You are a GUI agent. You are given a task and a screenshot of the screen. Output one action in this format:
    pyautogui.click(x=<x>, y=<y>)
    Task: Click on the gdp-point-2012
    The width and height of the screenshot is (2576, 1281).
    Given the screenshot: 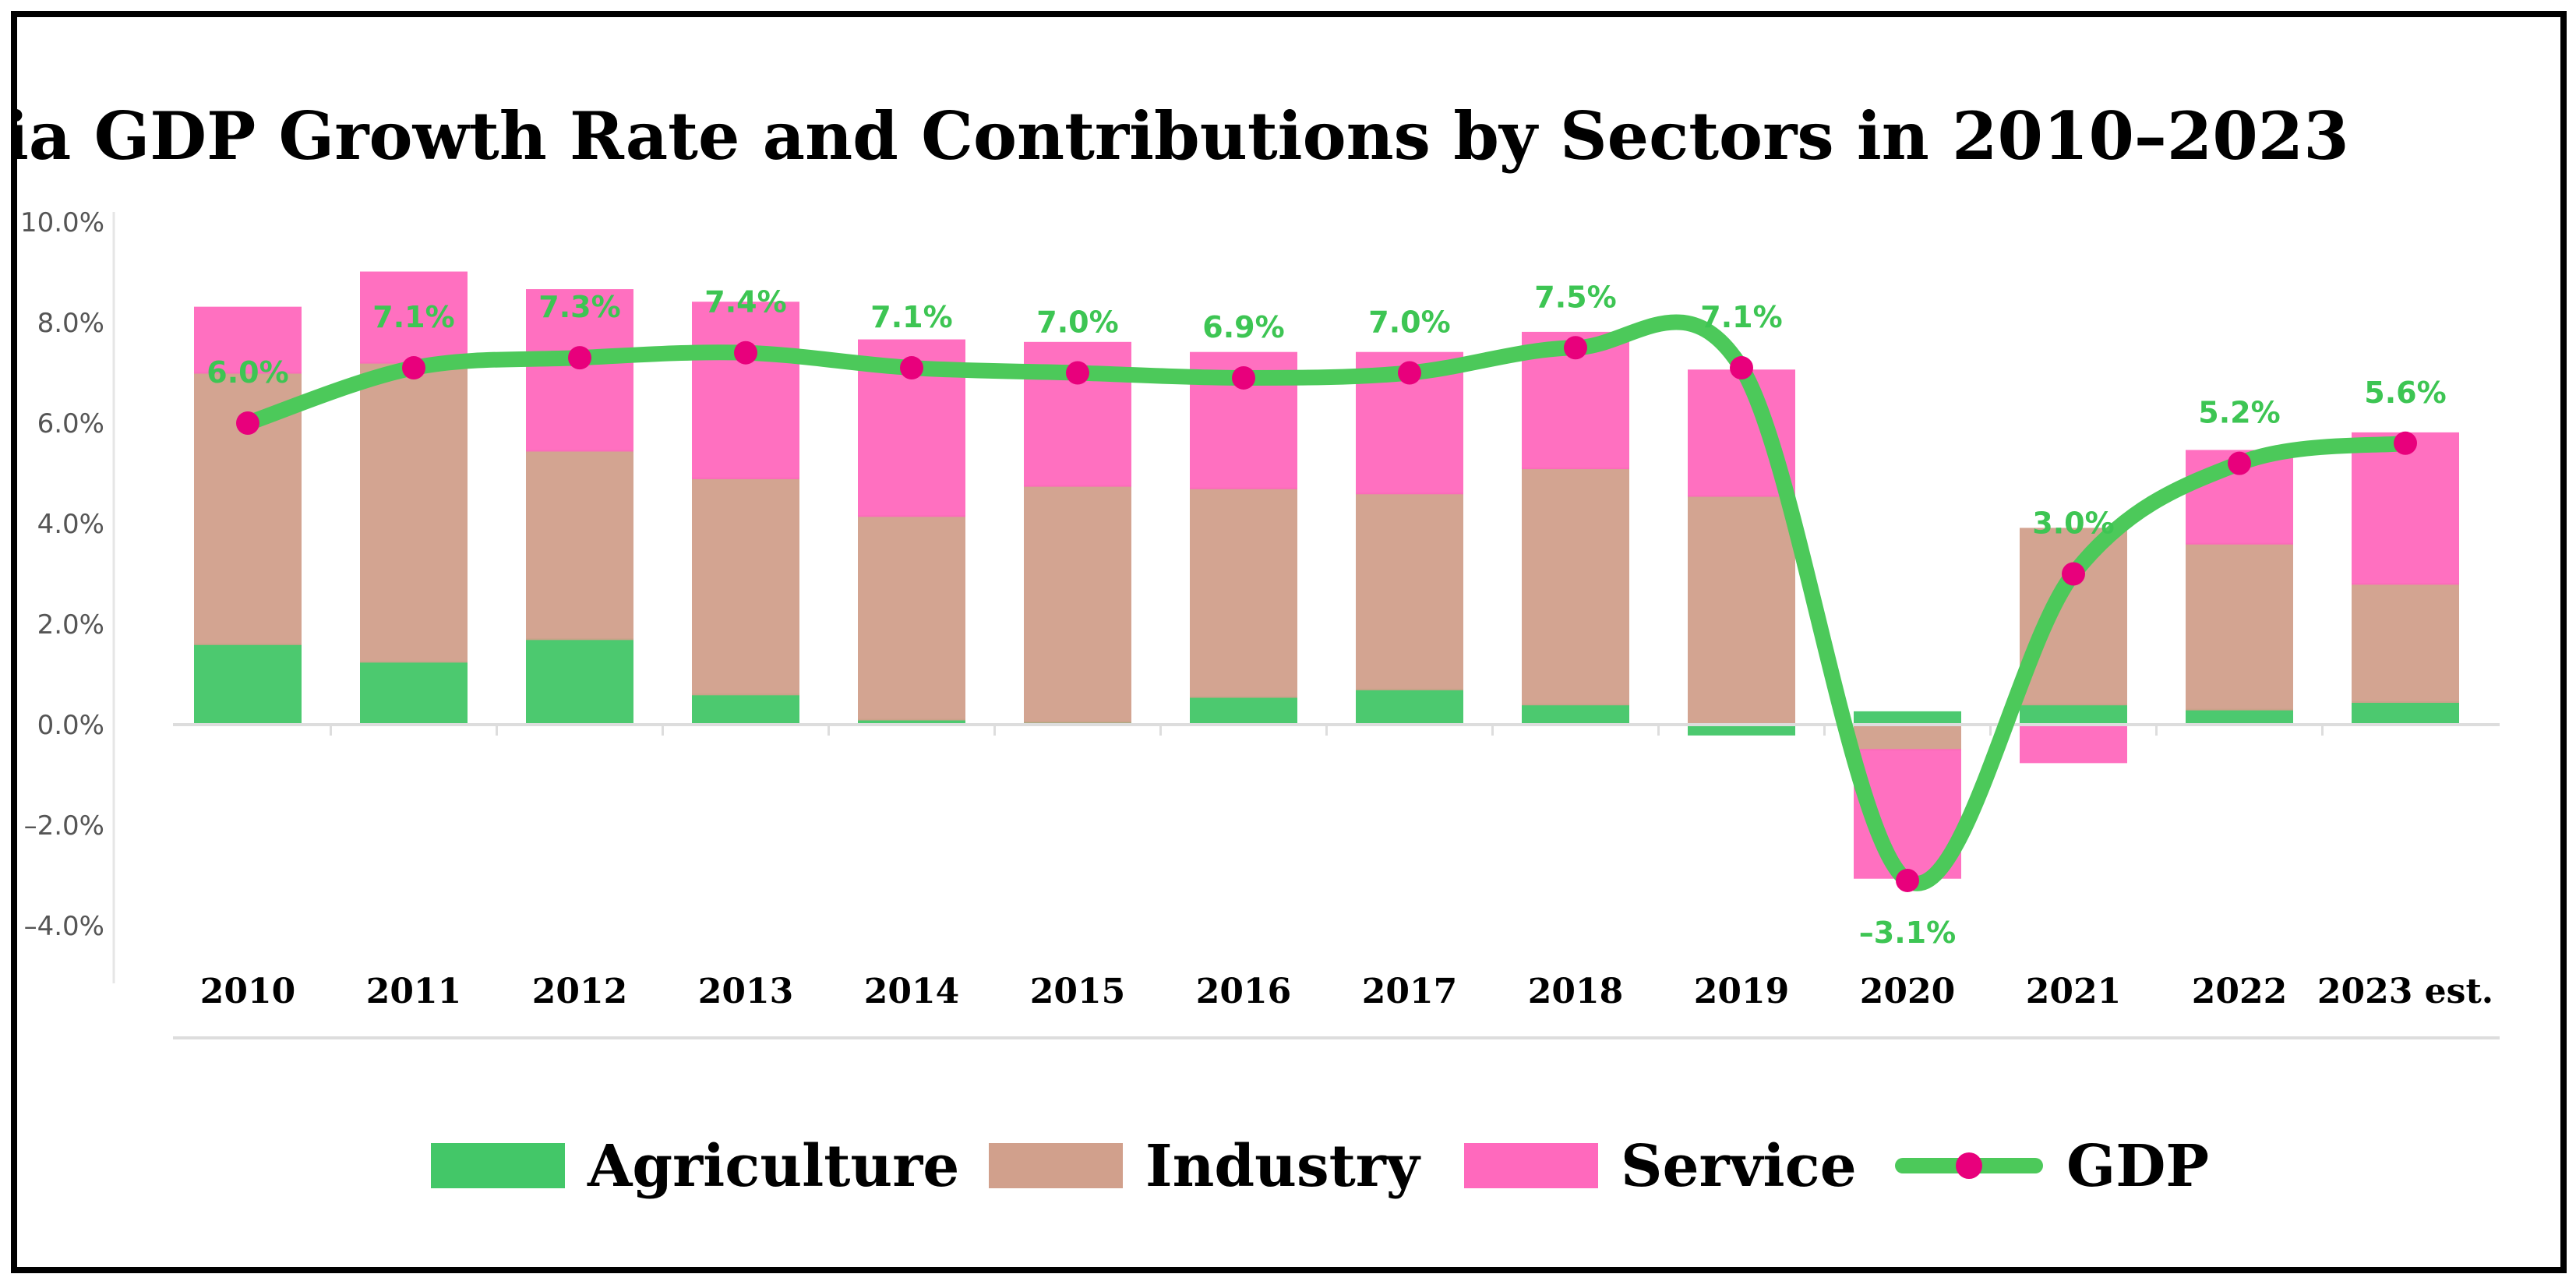 What is the action you would take?
    pyautogui.click(x=579, y=358)
    